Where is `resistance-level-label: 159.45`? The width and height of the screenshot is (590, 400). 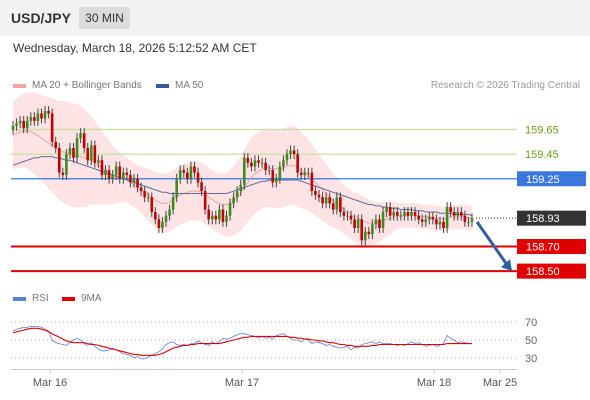 resistance-level-label: 159.45 is located at coordinates (542, 155).